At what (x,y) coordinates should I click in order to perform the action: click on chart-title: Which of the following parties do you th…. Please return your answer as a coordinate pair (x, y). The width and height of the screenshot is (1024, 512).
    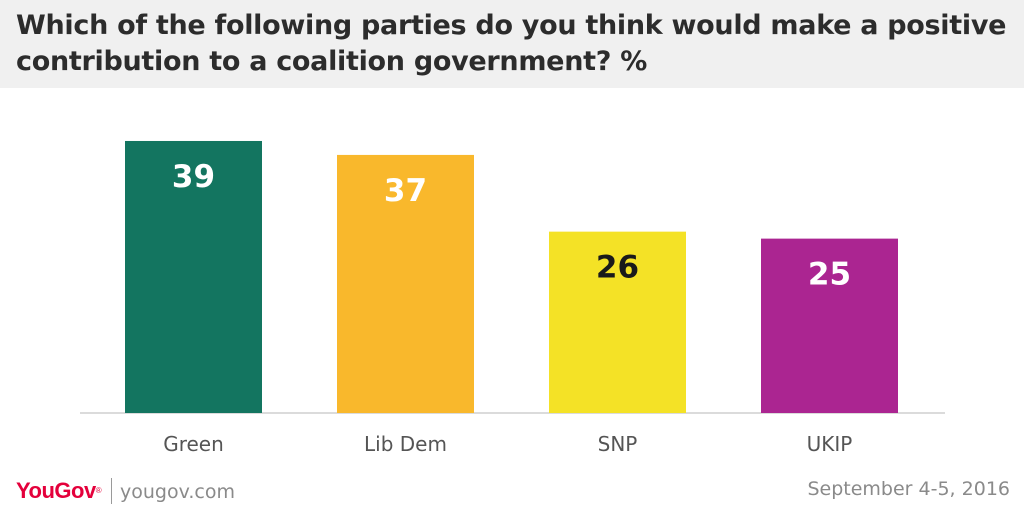
    Looking at the image, I should click on (511, 43).